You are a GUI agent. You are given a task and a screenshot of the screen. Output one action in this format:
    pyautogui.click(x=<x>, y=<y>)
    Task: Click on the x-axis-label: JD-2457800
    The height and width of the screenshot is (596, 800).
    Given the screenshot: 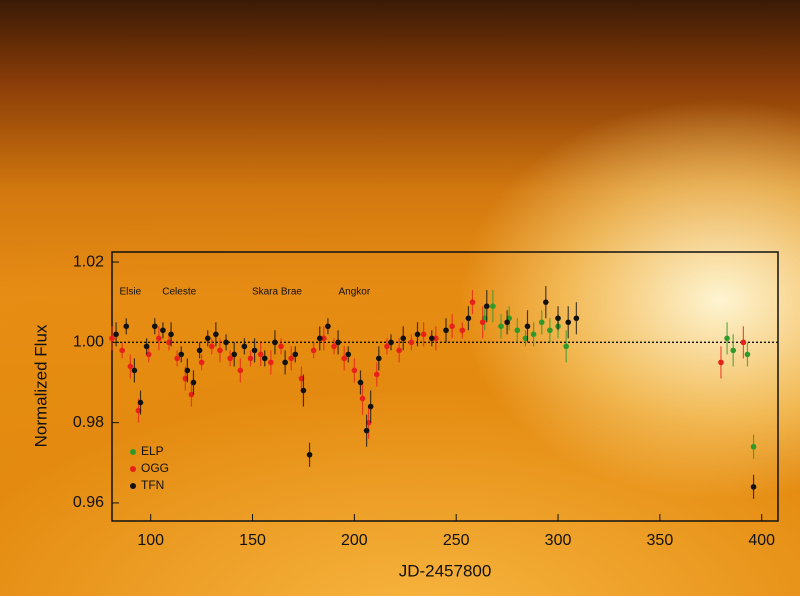 What is the action you would take?
    pyautogui.click(x=445, y=570)
    